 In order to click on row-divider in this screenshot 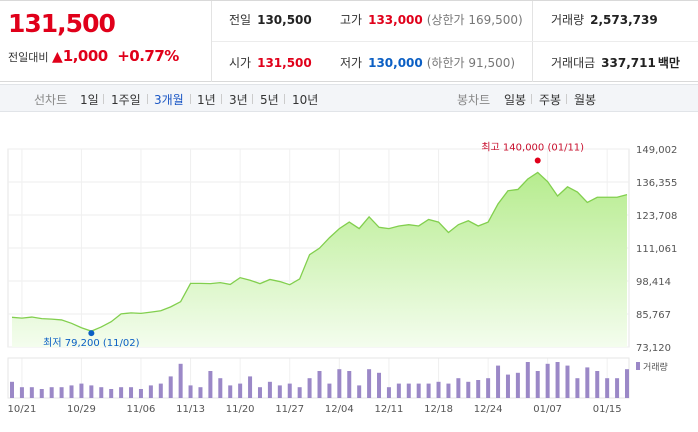, I will do `click(455, 41)`.